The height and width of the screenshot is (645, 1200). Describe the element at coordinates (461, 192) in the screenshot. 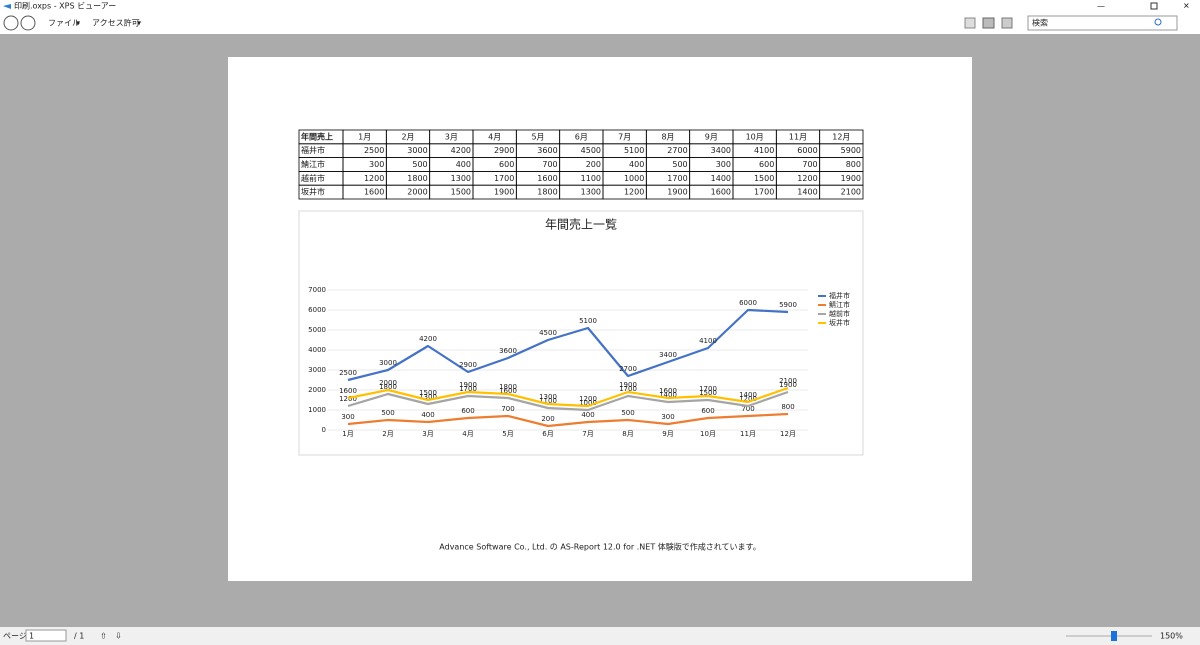

I see `table-value: 1500` at that location.